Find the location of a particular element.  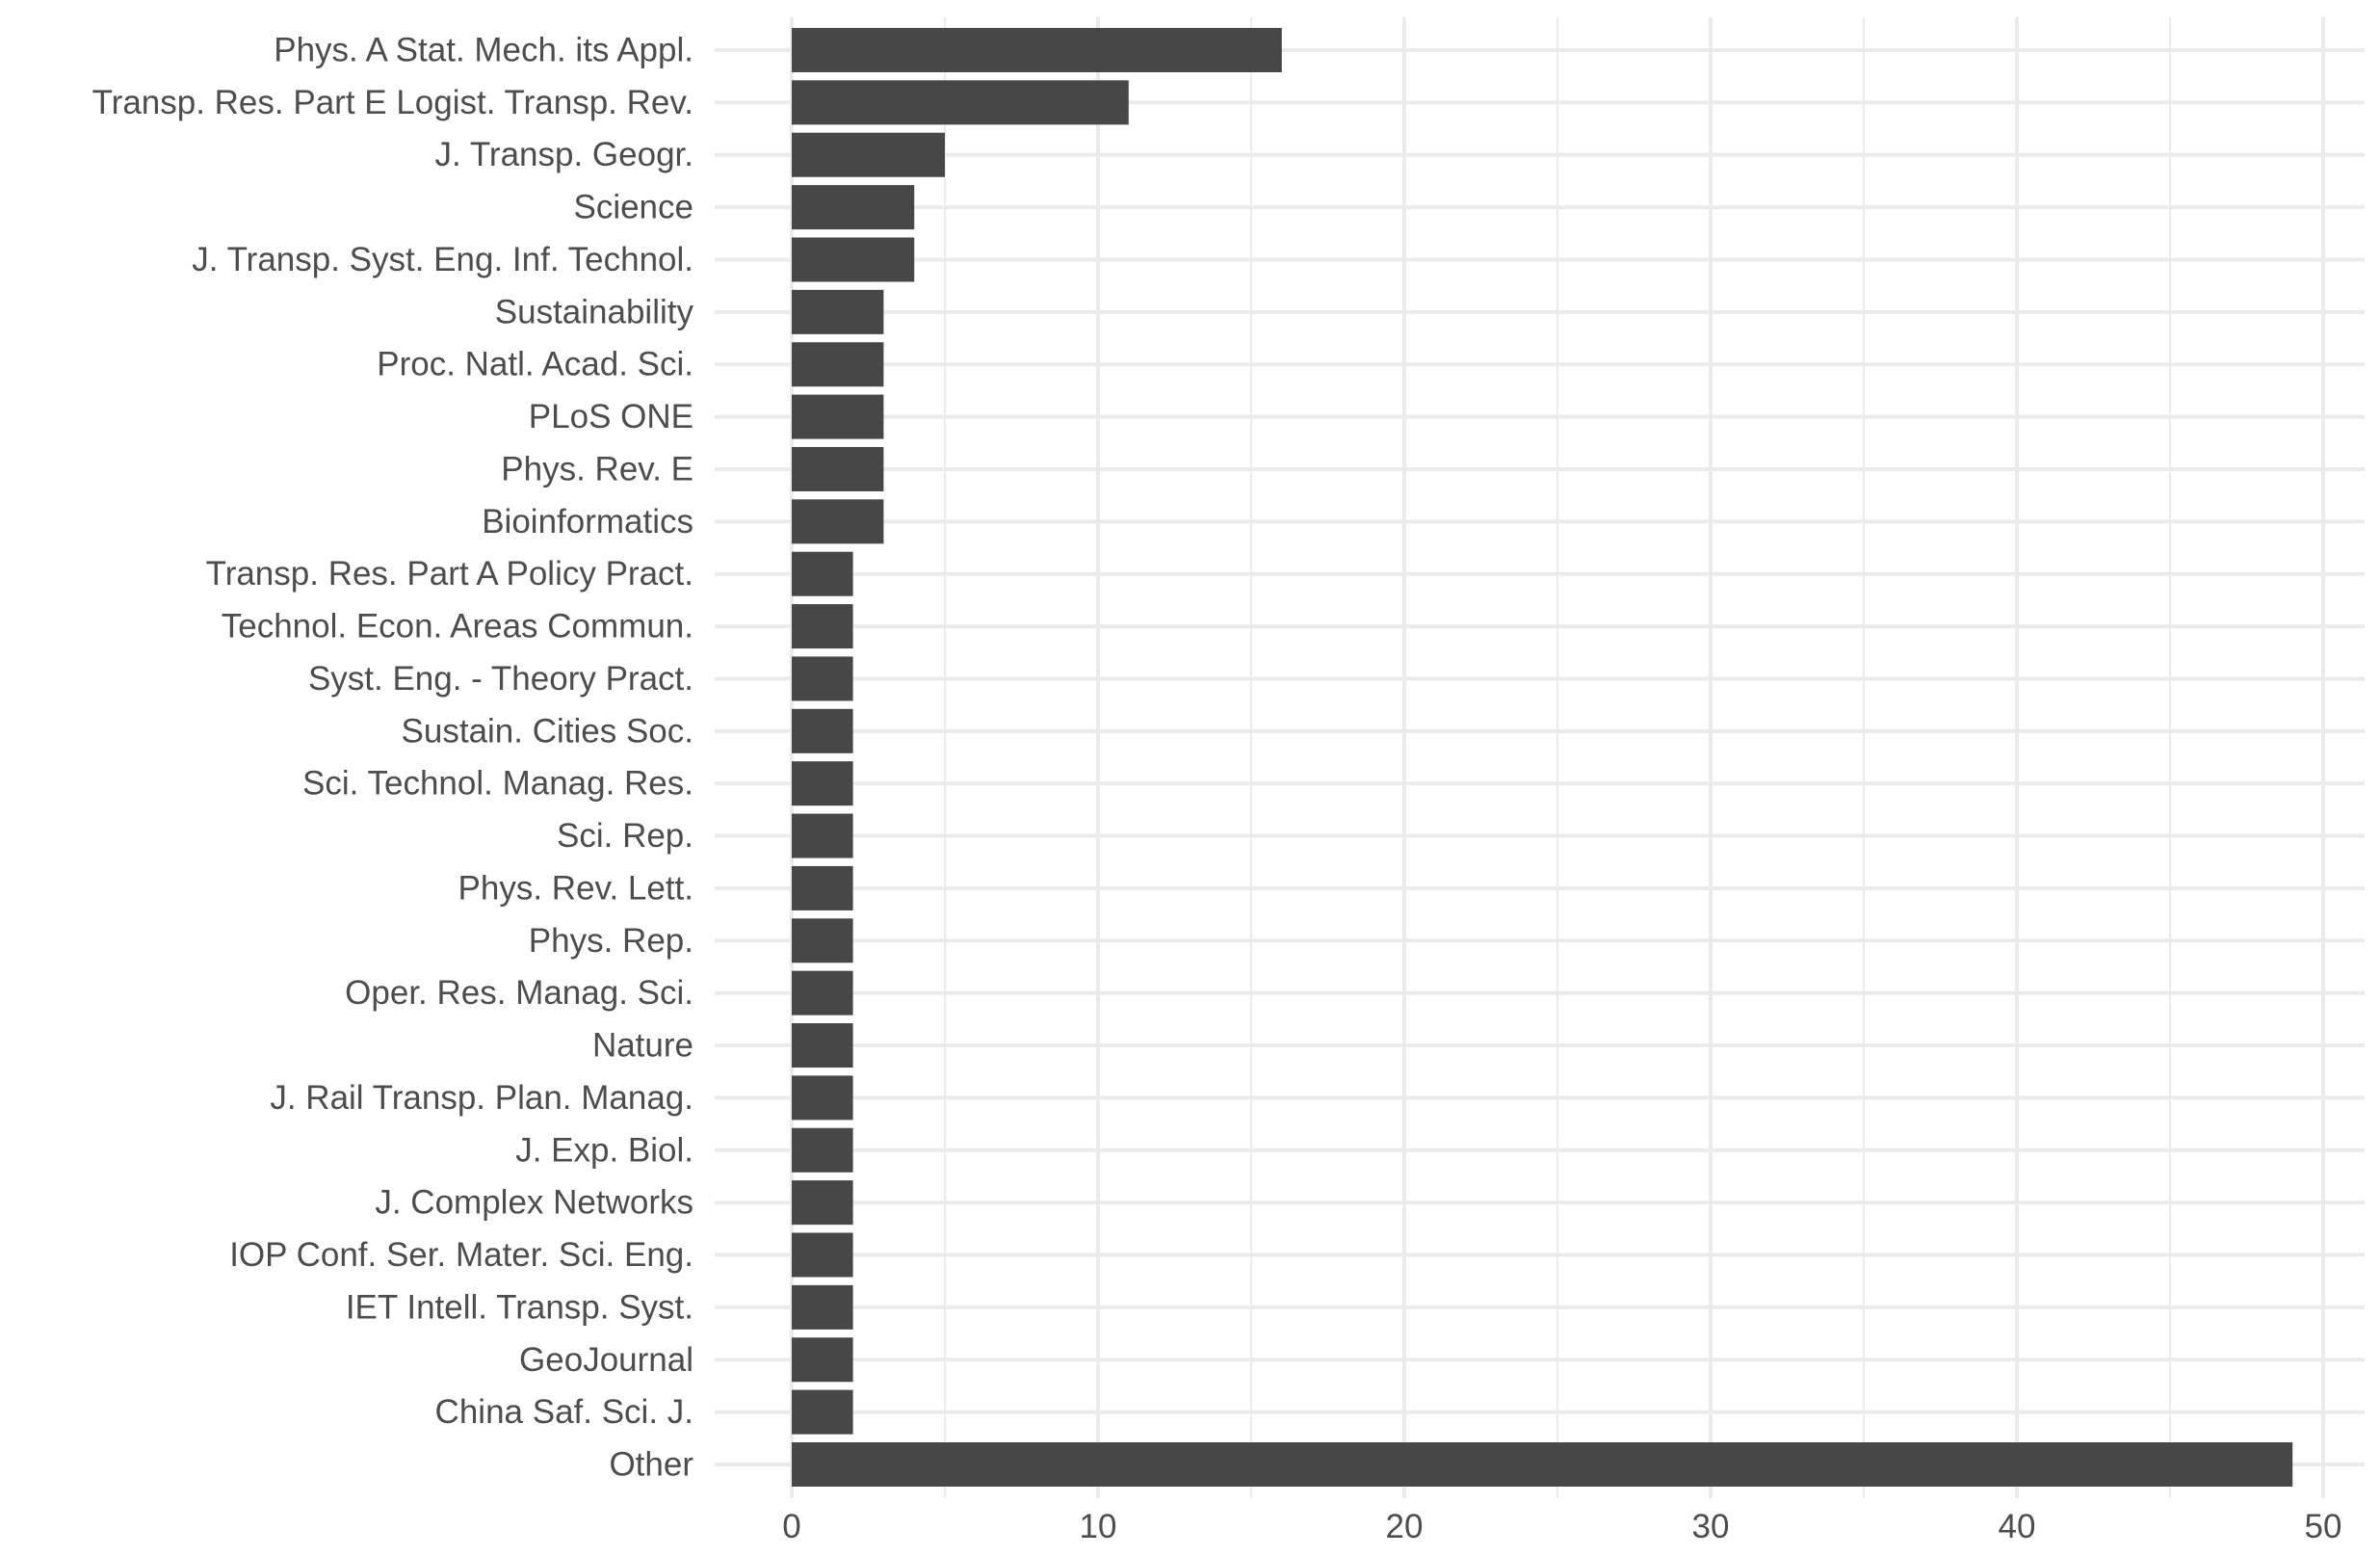

x-tick-label-1: 10 is located at coordinates (1099, 1526).